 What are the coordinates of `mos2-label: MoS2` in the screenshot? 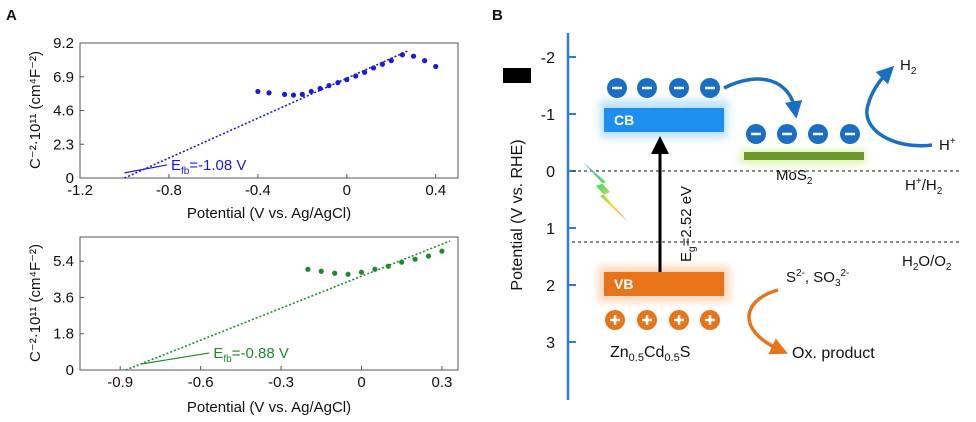 It's located at (794, 177).